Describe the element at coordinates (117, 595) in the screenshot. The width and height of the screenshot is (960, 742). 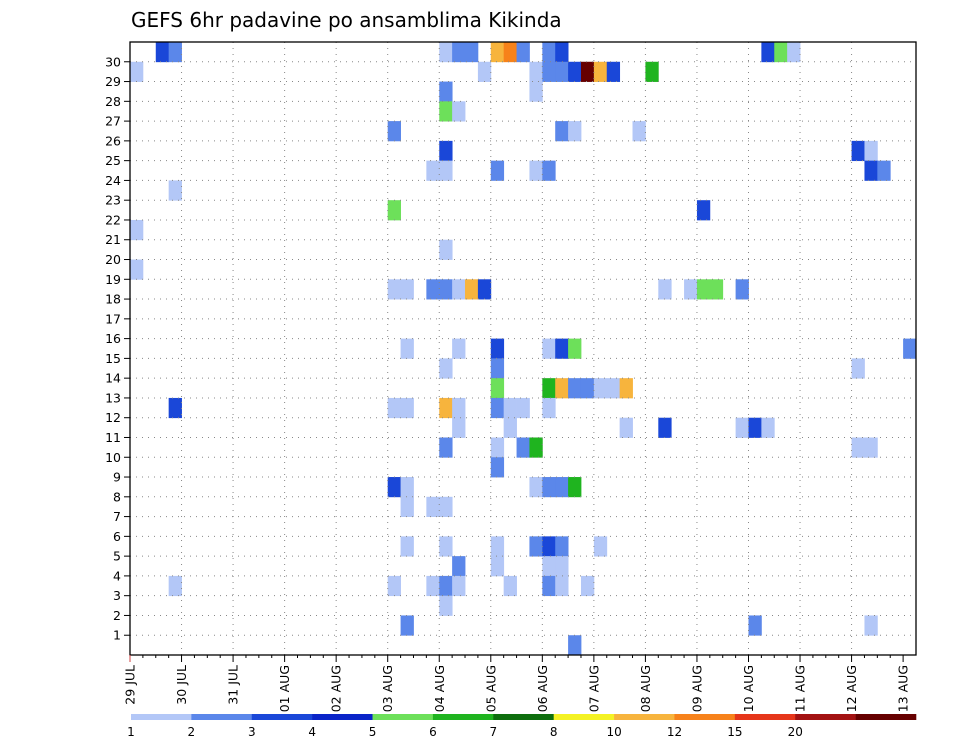
I see `y-tick-label: 3` at that location.